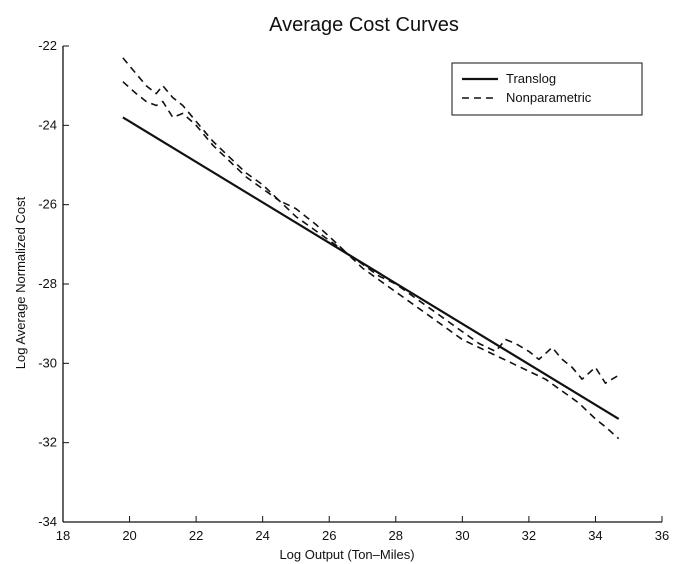  What do you see at coordinates (20, 282) in the screenshot?
I see `y-axis-label: Log Average Normalized Cost` at bounding box center [20, 282].